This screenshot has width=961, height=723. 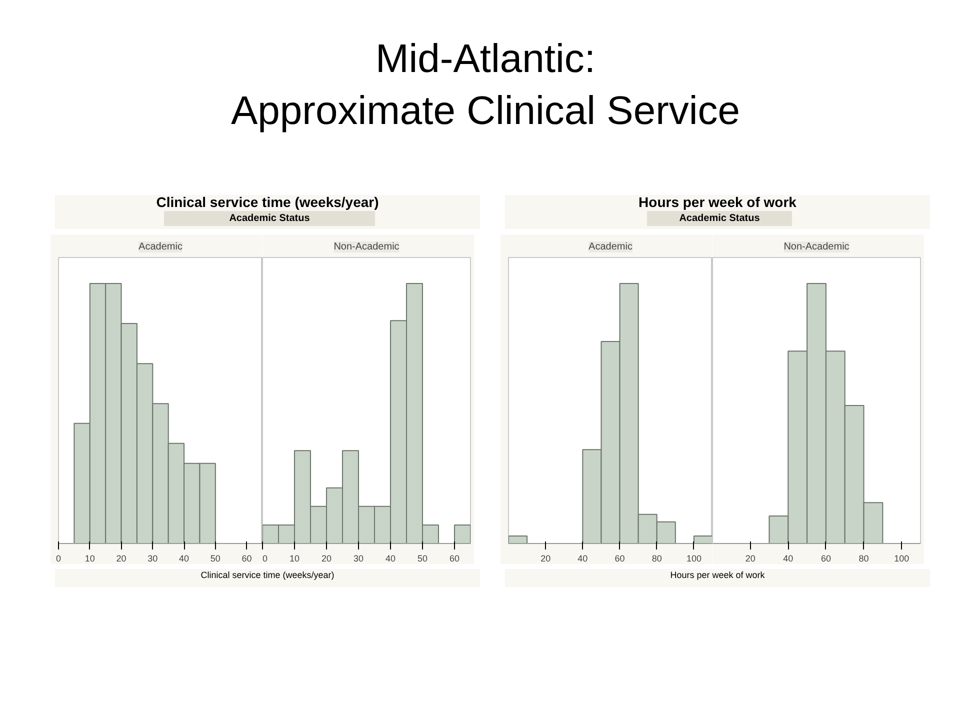 I want to click on chart-title: Clinical service time (weeks/year), so click(x=267, y=202).